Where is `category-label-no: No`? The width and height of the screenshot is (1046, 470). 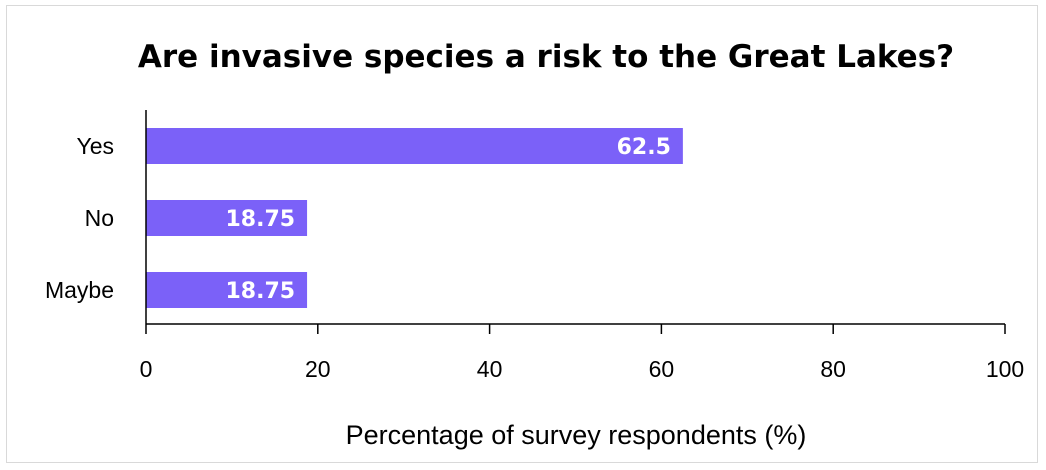
category-label-no: No is located at coordinates (99, 218).